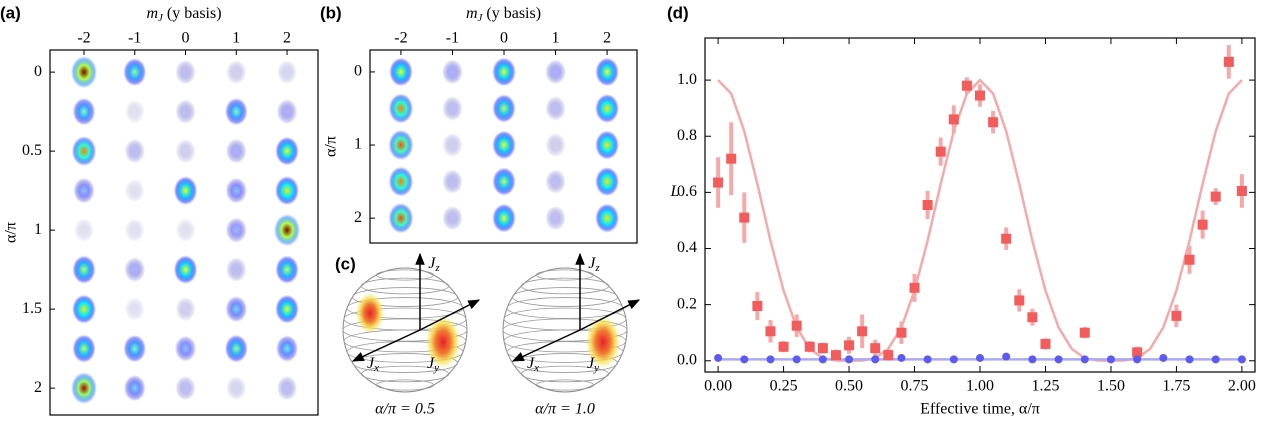  I want to click on axis-label: Jx, so click(533, 364).